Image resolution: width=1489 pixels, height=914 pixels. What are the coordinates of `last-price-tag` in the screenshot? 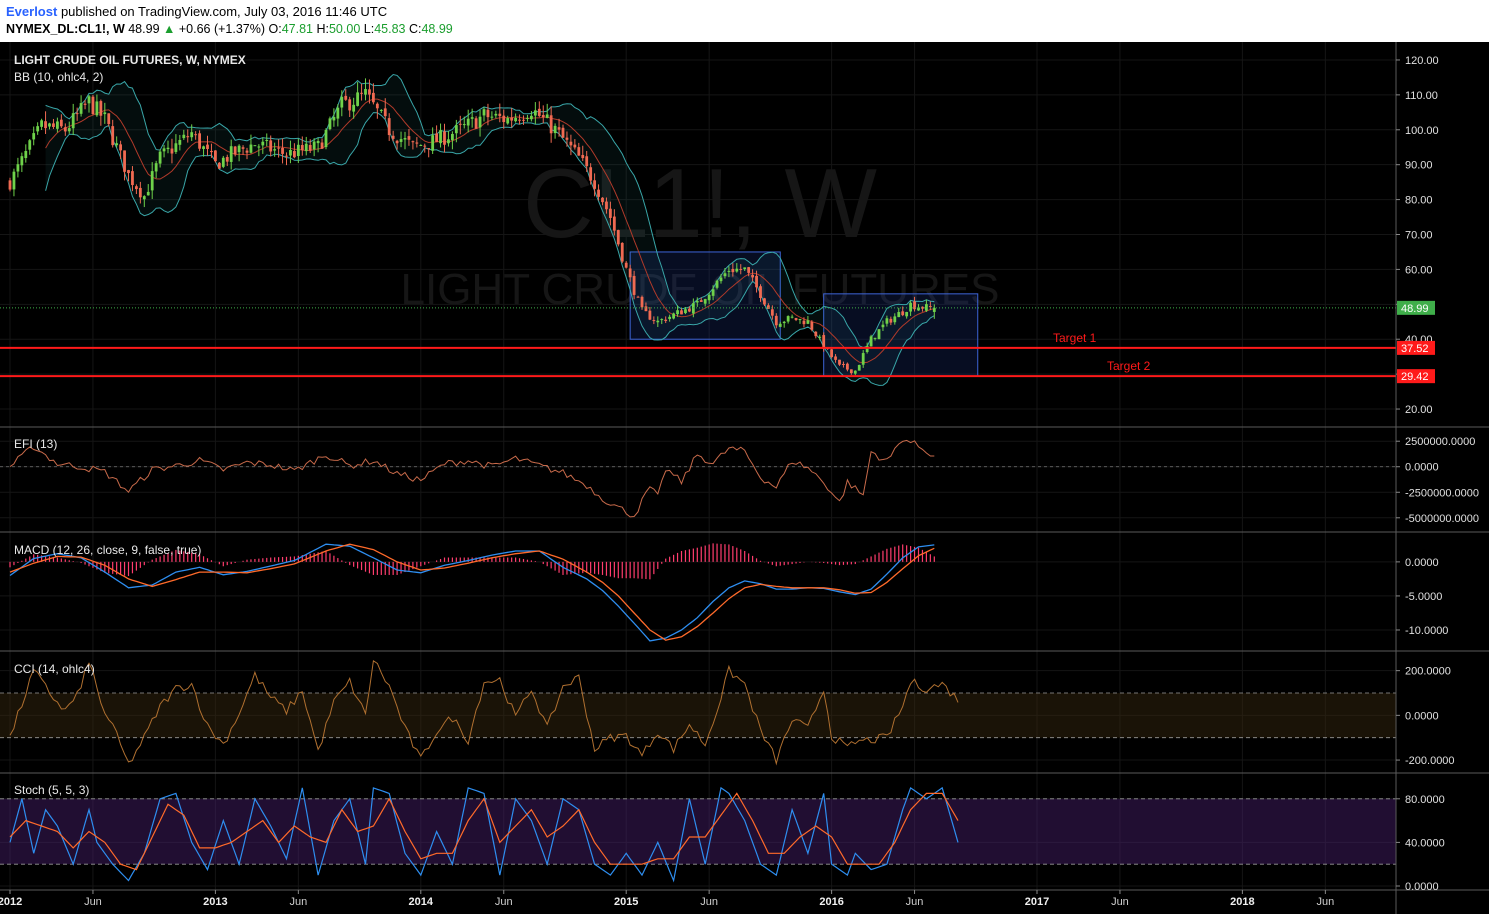 It's located at (1416, 307).